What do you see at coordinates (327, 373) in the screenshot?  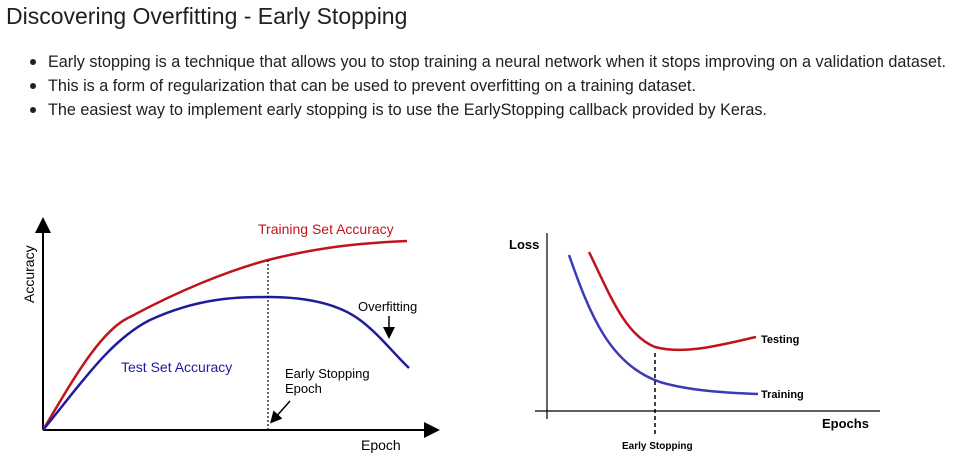 I see `early-stopping-annotation-line1: Early Stopping` at bounding box center [327, 373].